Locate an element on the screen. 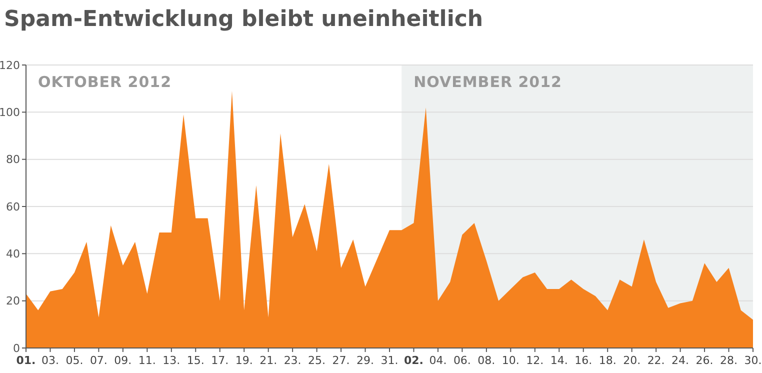  x-tick-label: 30. is located at coordinates (753, 360).